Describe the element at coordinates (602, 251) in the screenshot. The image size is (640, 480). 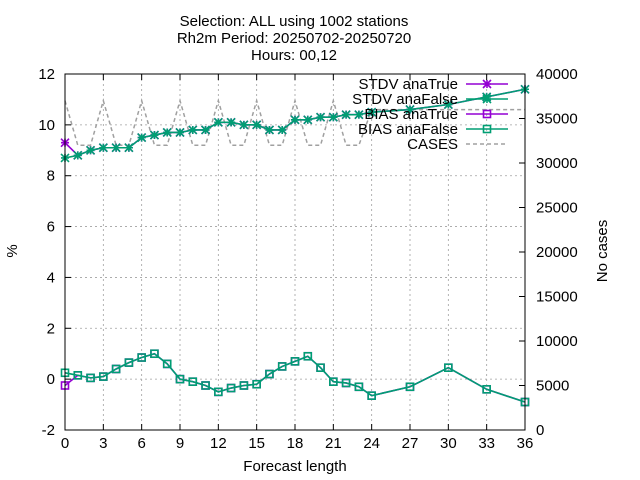
I see `y2-axis-label: No cases` at that location.